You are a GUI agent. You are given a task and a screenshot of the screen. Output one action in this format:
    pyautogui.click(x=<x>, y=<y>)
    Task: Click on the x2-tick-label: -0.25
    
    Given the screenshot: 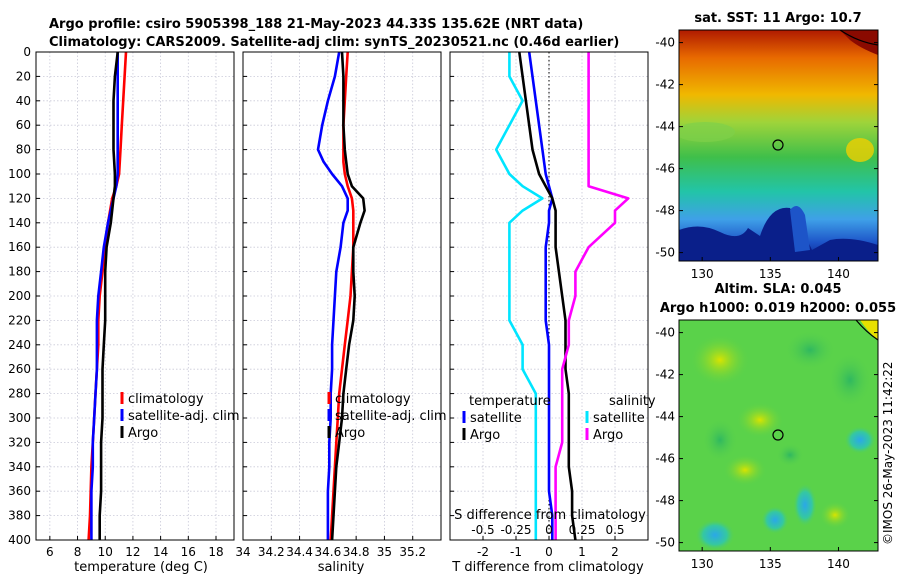 What is the action you would take?
    pyautogui.click(x=515, y=530)
    